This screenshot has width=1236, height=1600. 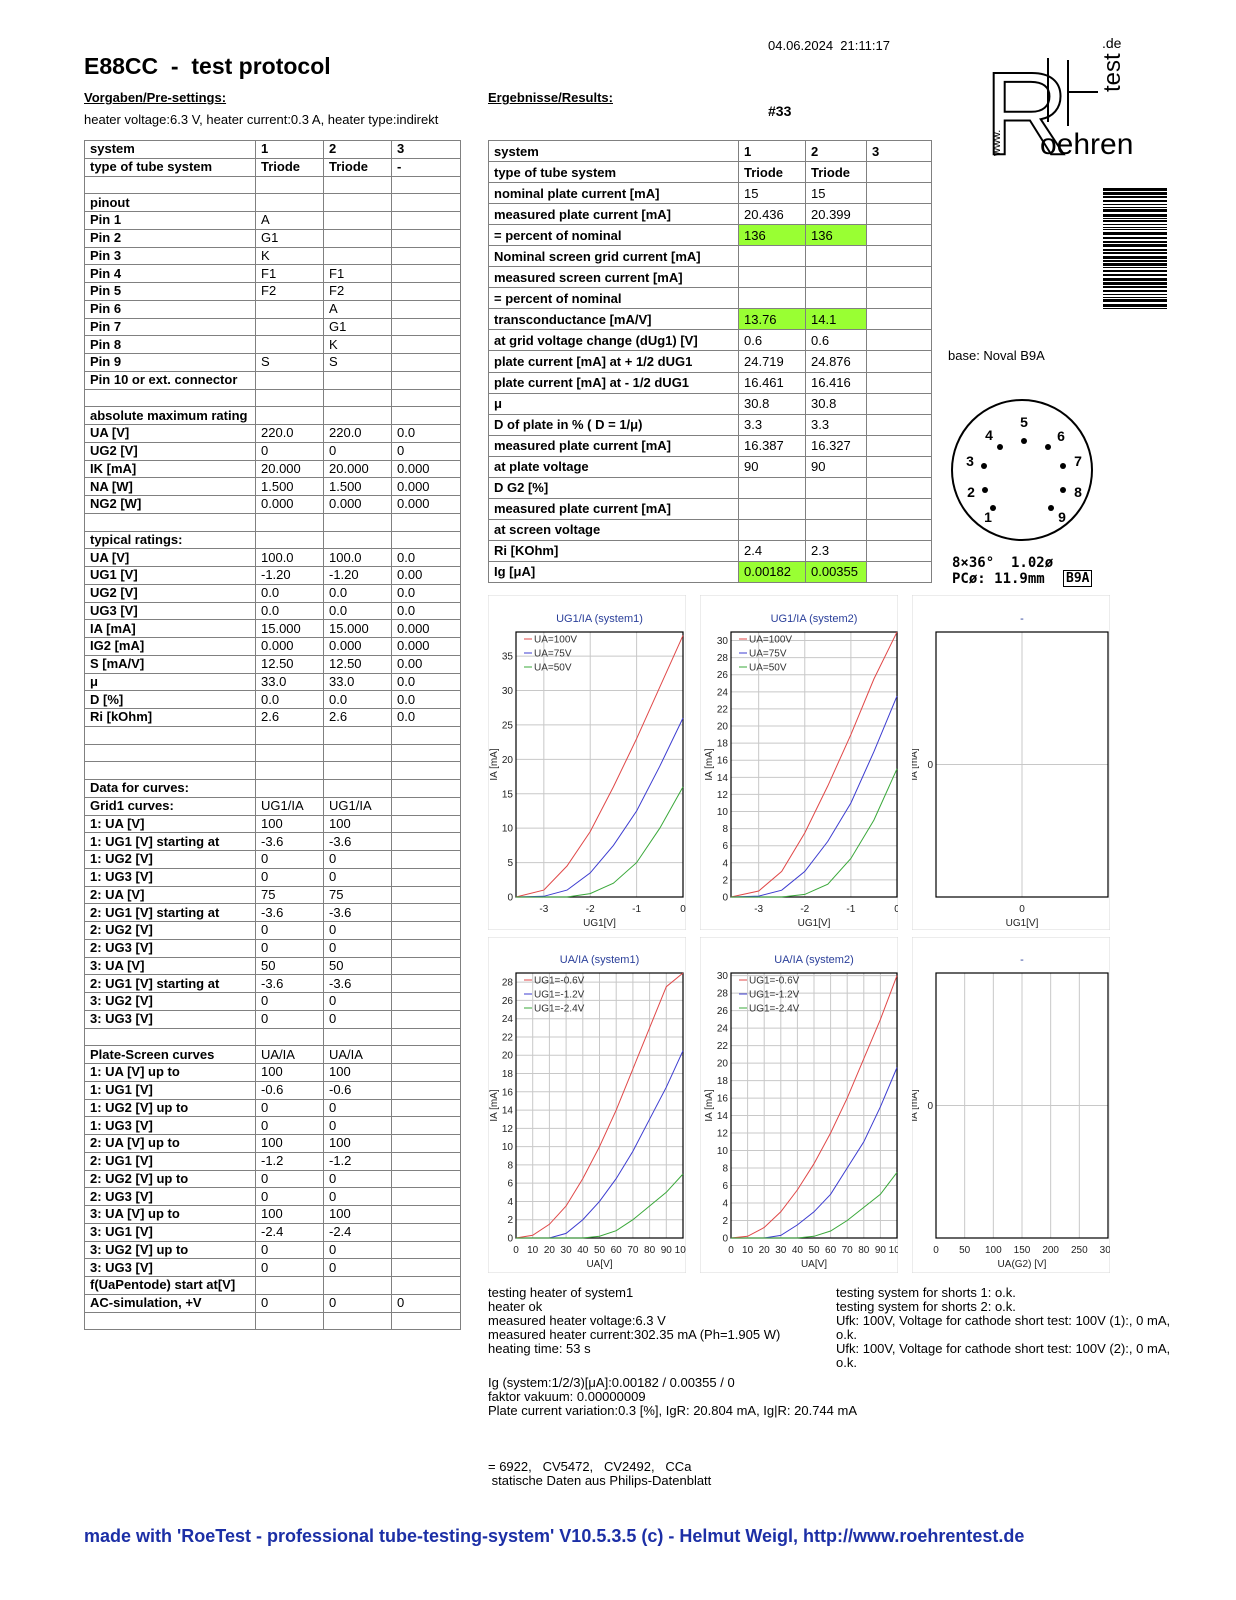 What do you see at coordinates (426, 149) in the screenshot?
I see `table-cell: 3` at bounding box center [426, 149].